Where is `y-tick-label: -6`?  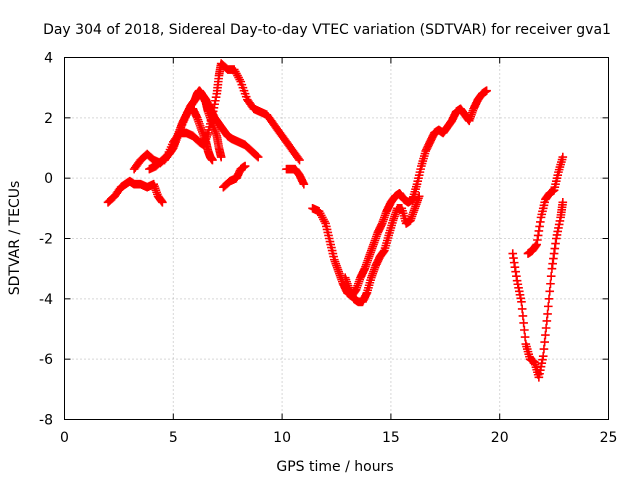
y-tick-label: -6 is located at coordinates (46, 360).